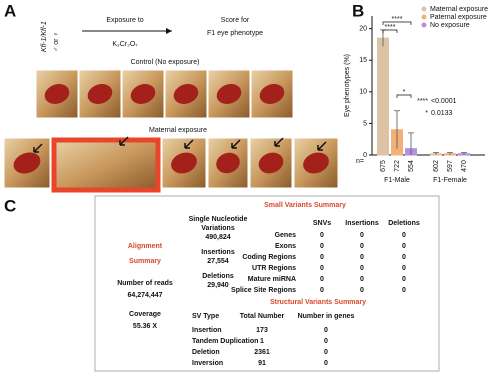  I want to click on section-title: Structural Variants Summary, so click(318, 302).